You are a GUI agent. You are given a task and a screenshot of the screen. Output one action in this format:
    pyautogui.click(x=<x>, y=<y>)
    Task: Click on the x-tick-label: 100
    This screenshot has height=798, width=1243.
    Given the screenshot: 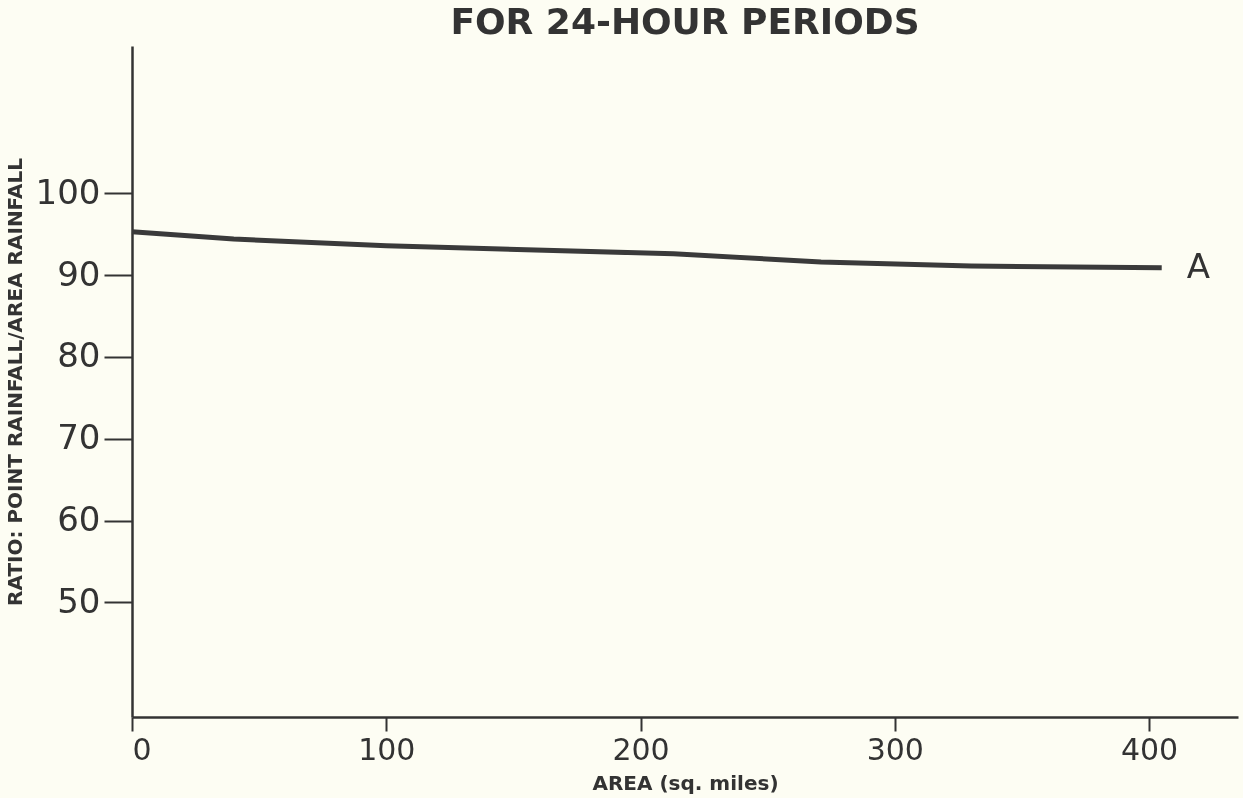 What is the action you would take?
    pyautogui.click(x=387, y=749)
    